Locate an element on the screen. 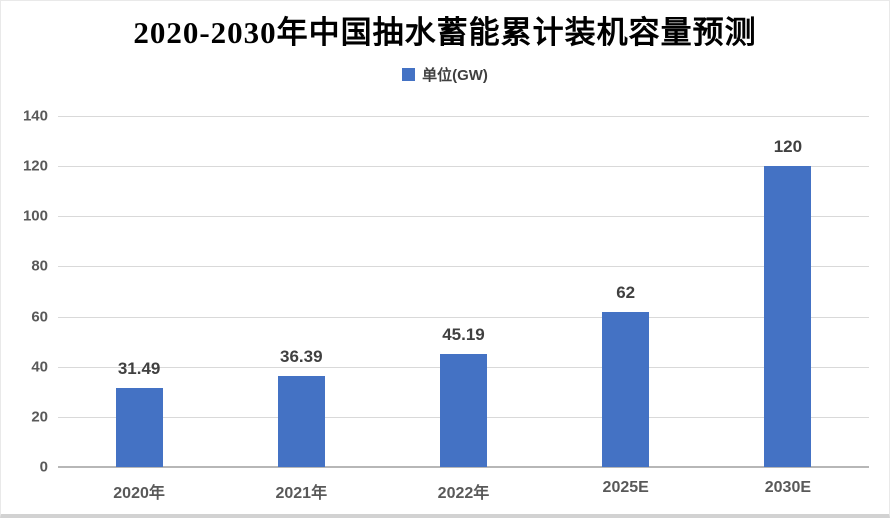 The width and height of the screenshot is (890, 518). bar-value-label: 120 is located at coordinates (788, 147).